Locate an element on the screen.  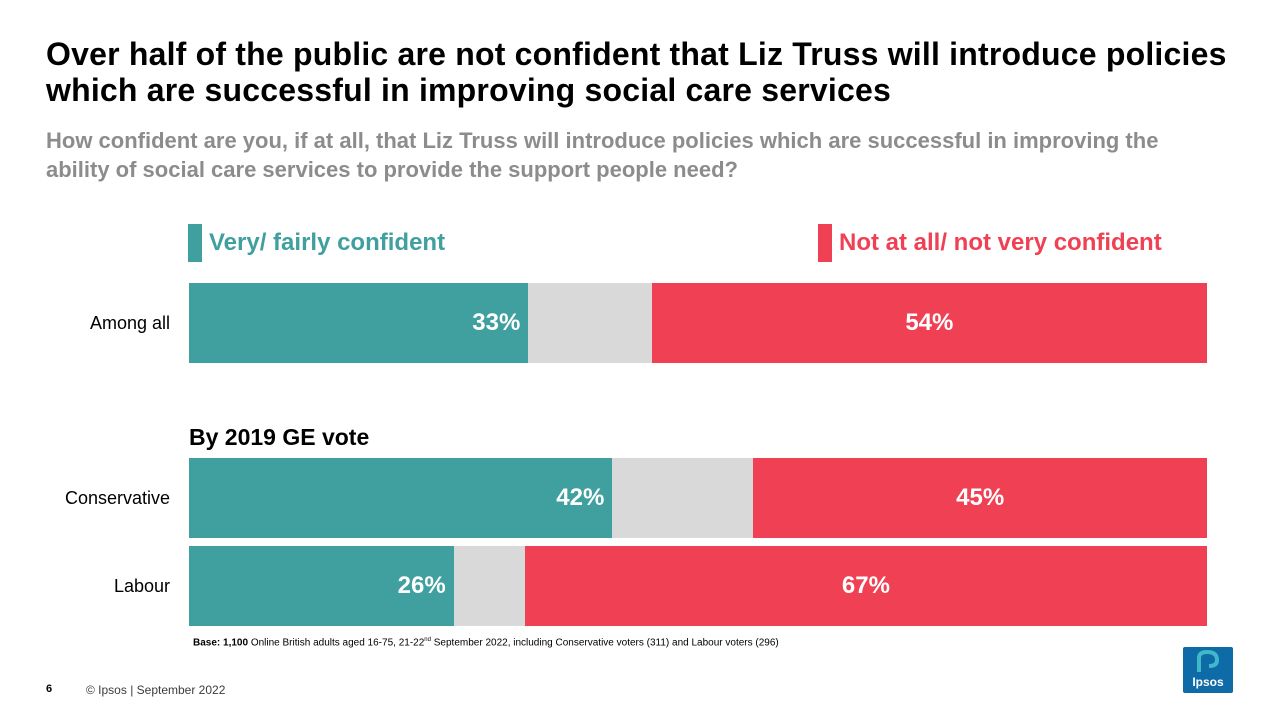
logo-mark-icon is located at coordinates (1208, 661).